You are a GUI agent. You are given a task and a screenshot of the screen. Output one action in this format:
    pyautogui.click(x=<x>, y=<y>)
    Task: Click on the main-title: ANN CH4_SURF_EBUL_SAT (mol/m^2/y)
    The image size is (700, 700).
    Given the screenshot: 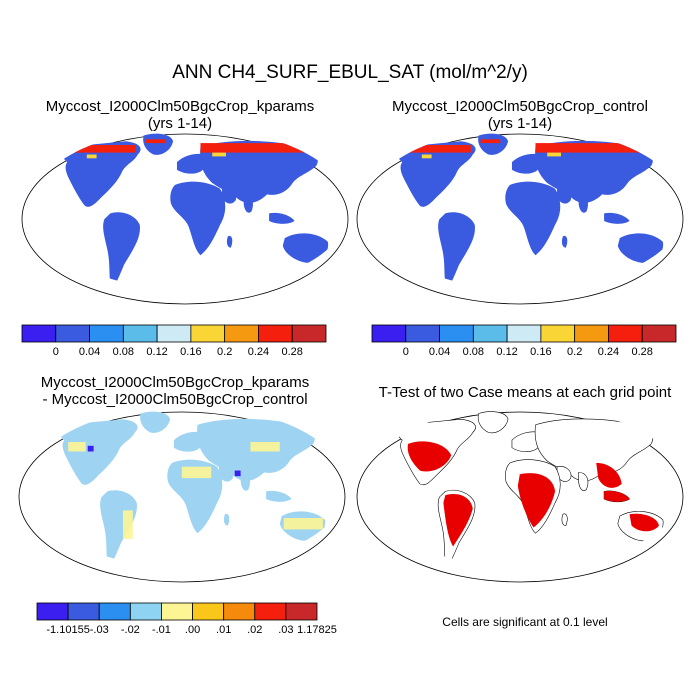 What is the action you would take?
    pyautogui.click(x=350, y=72)
    